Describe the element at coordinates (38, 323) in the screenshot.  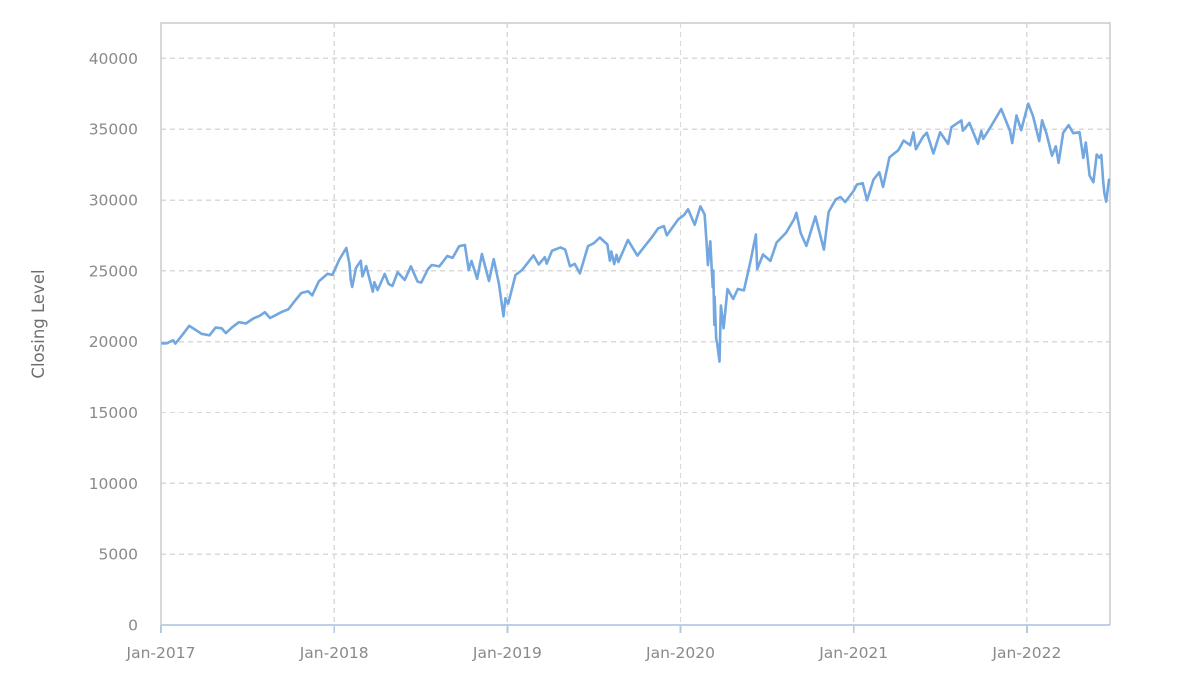
I see `y-axis-title: Closing Level` at that location.